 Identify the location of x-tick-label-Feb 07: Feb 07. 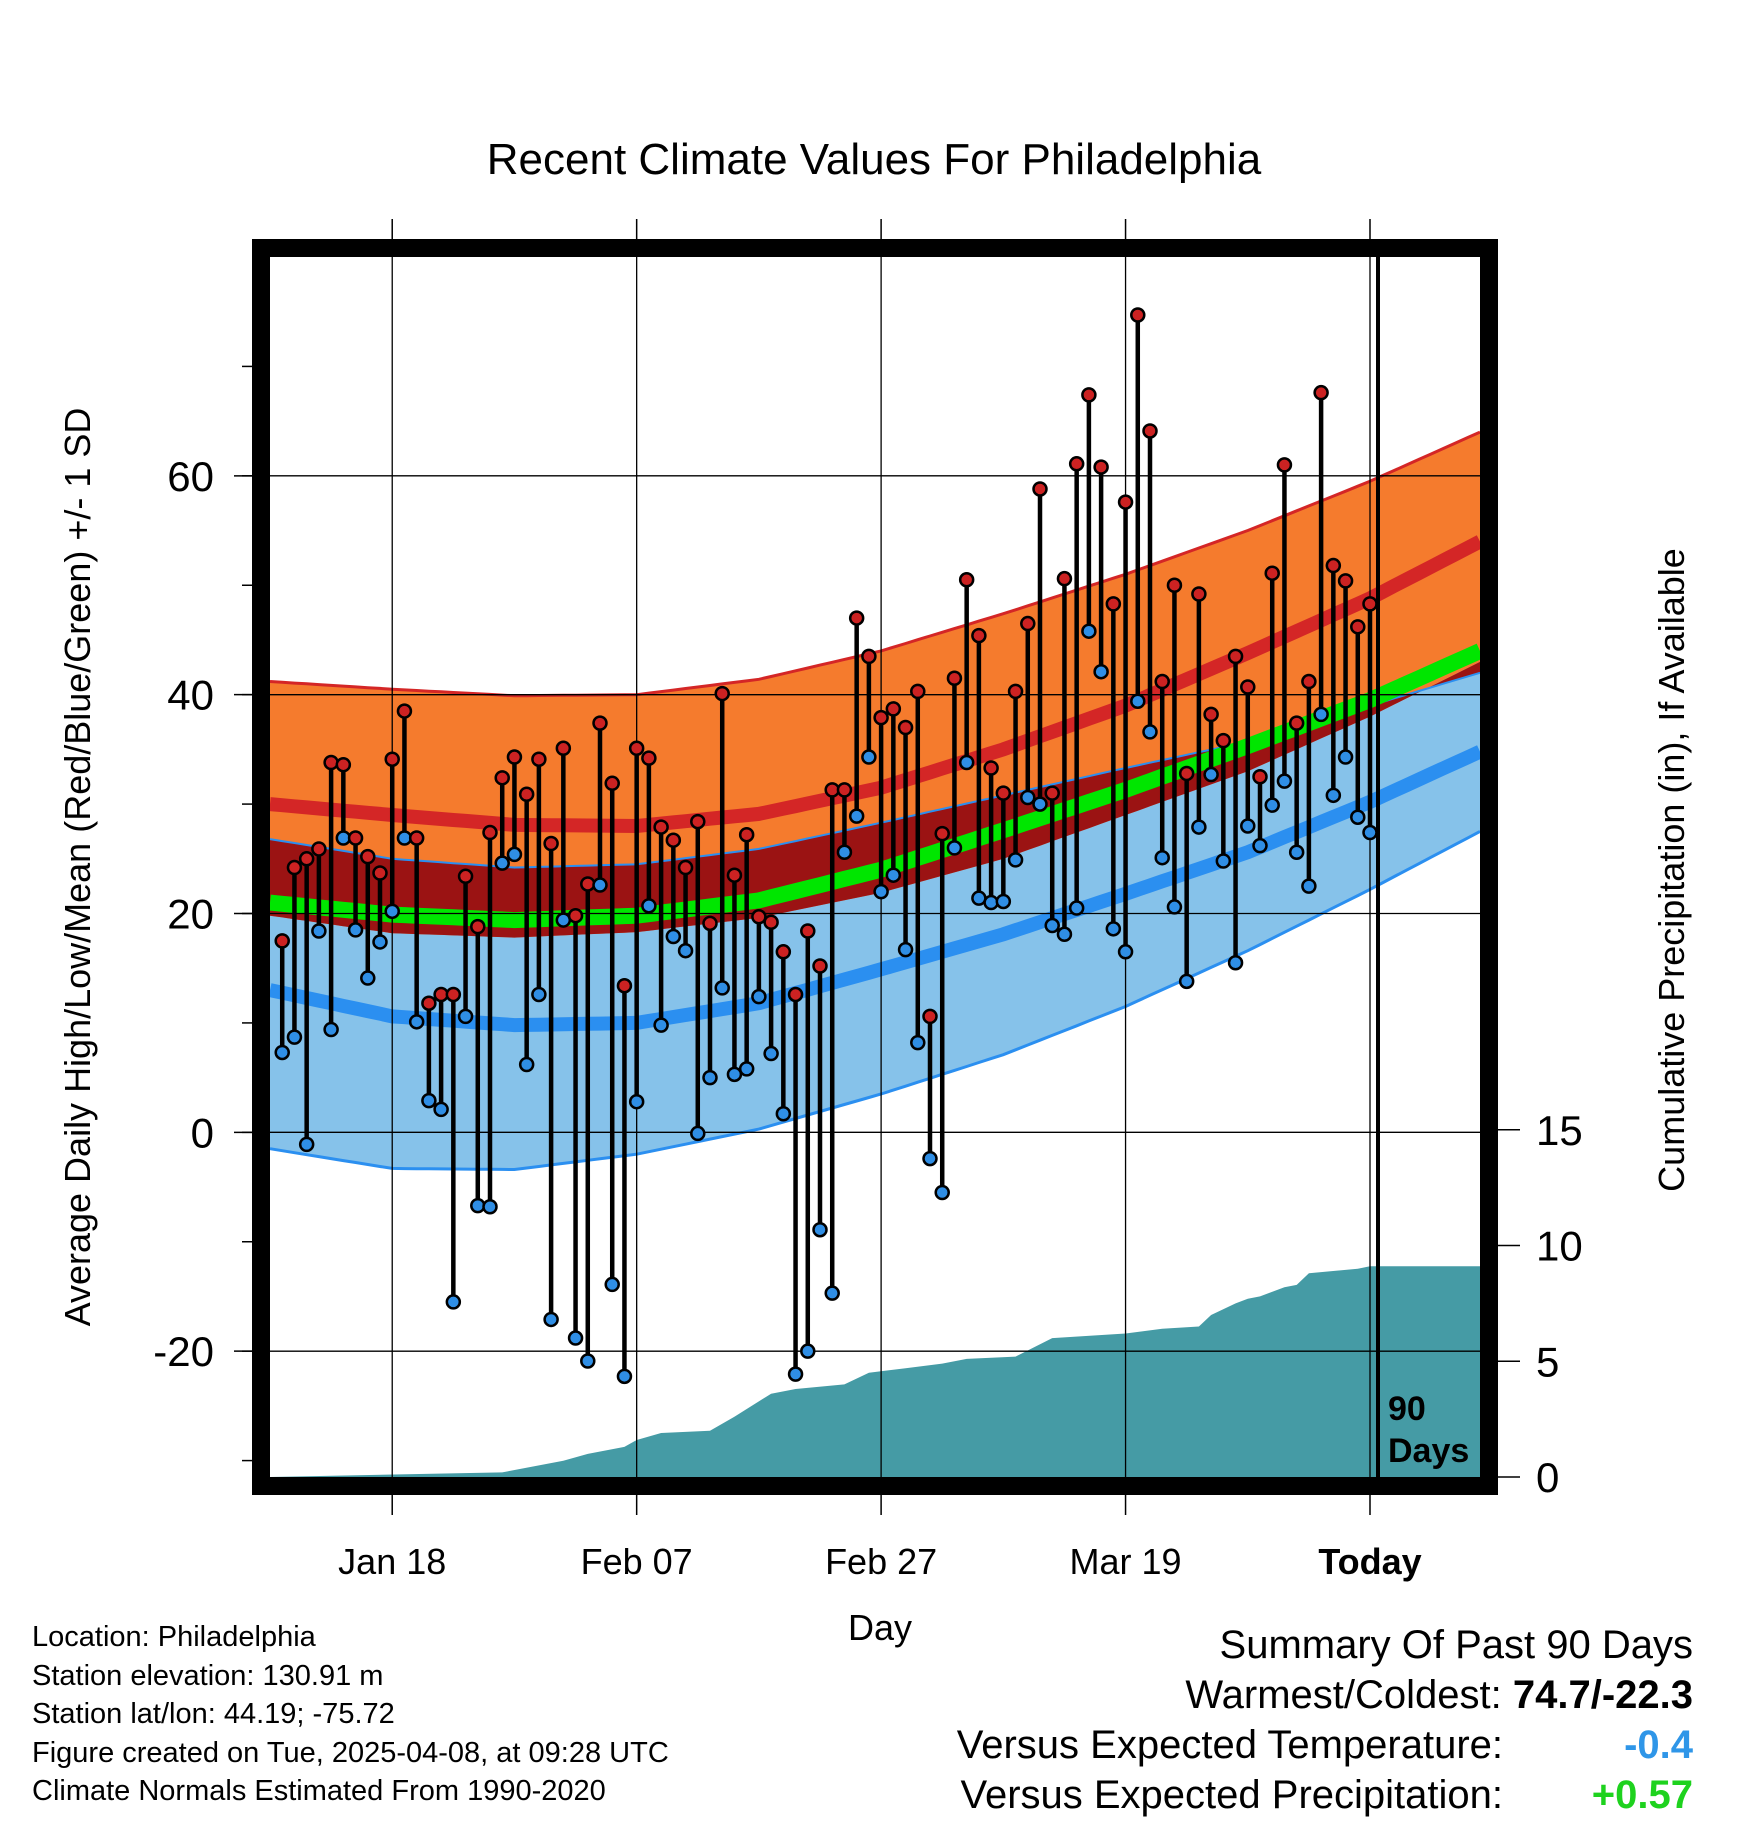
(637, 1561).